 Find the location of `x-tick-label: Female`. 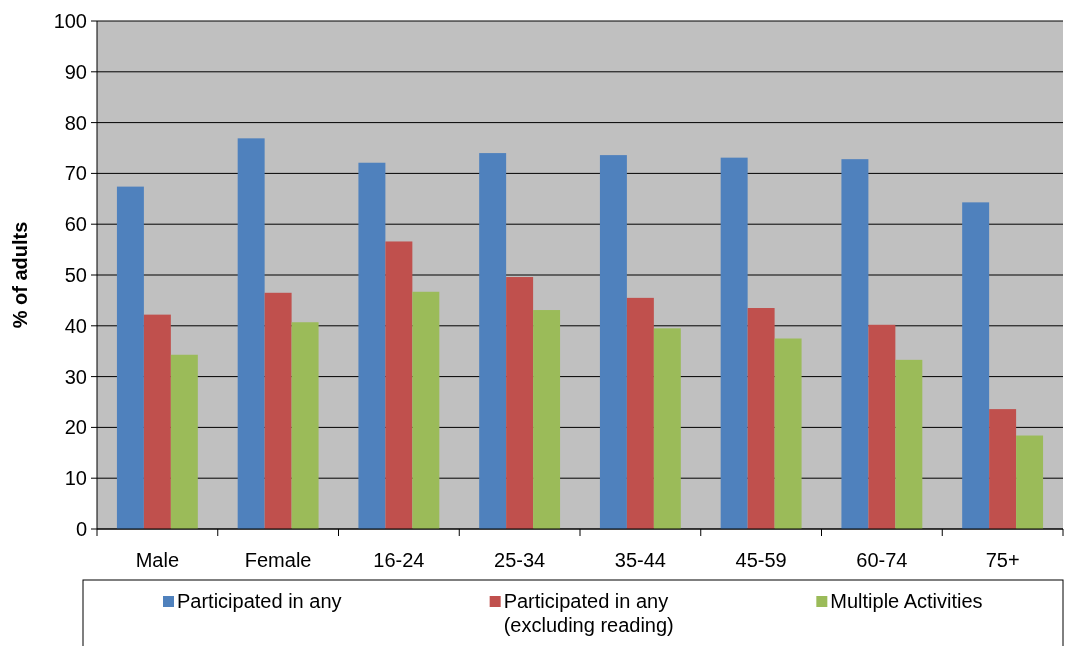

x-tick-label: Female is located at coordinates (278, 560).